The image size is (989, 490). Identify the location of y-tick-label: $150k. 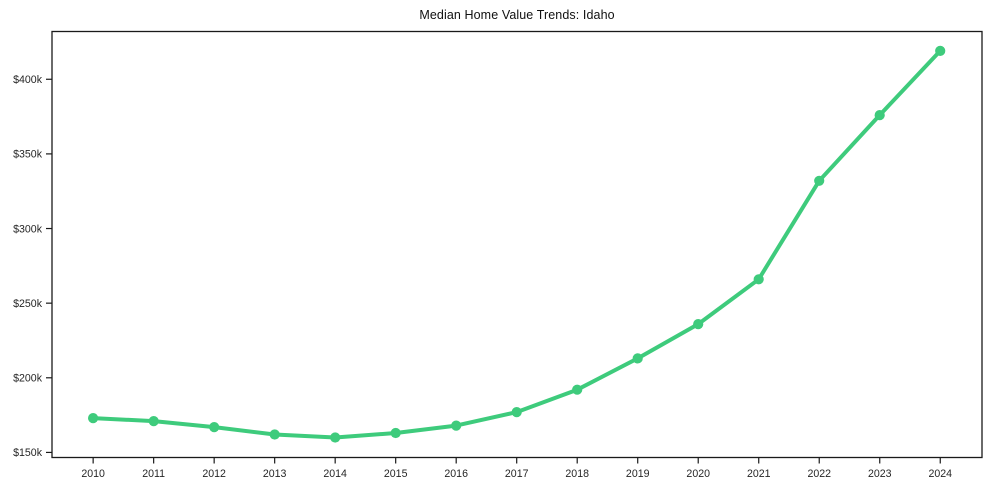
(28, 453).